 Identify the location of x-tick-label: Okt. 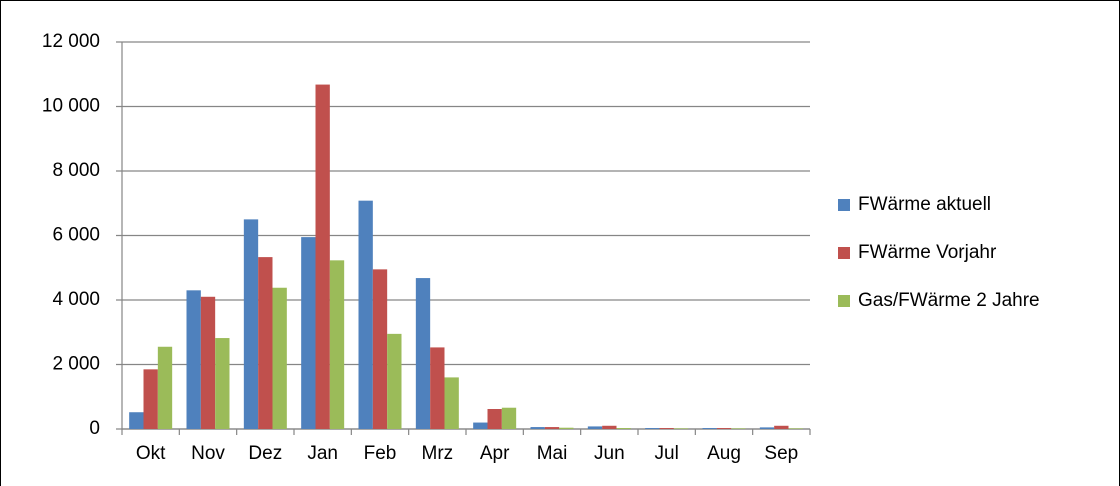
(151, 453).